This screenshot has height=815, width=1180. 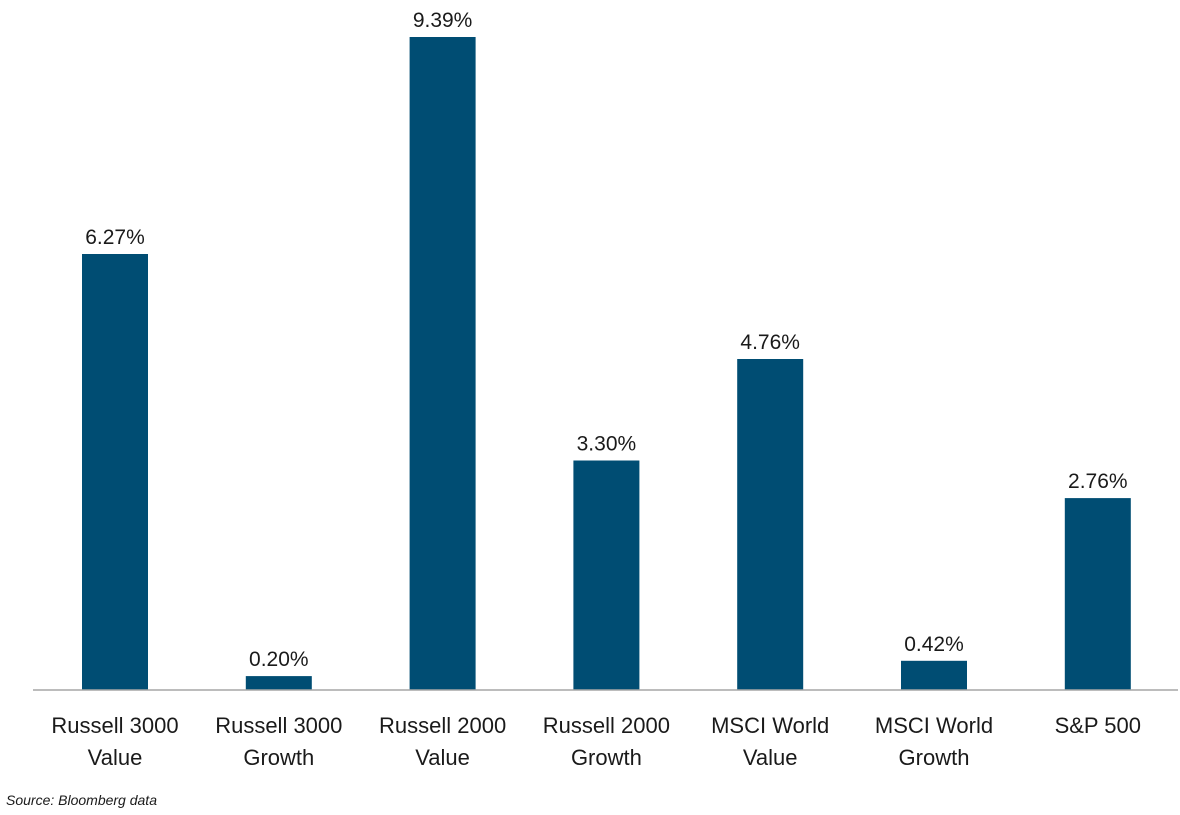 I want to click on category-label-line: S&P 500, so click(x=1098, y=725).